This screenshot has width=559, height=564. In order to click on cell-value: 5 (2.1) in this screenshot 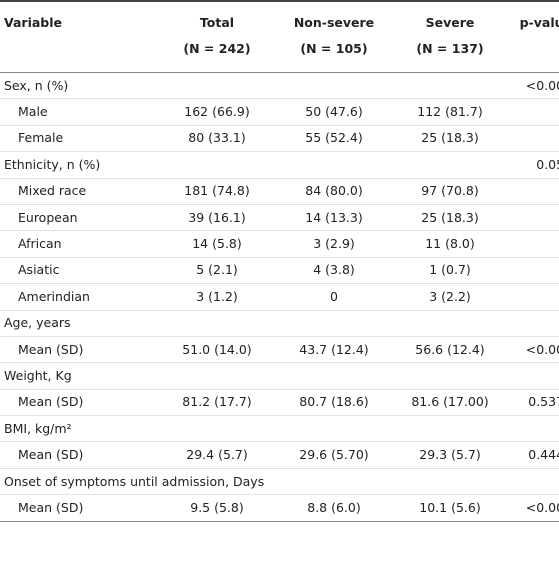, I will do `click(217, 271)`.